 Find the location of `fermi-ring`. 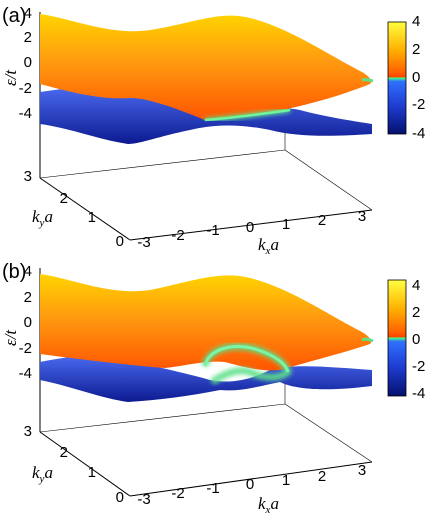

fermi-ring is located at coordinates (246, 359).